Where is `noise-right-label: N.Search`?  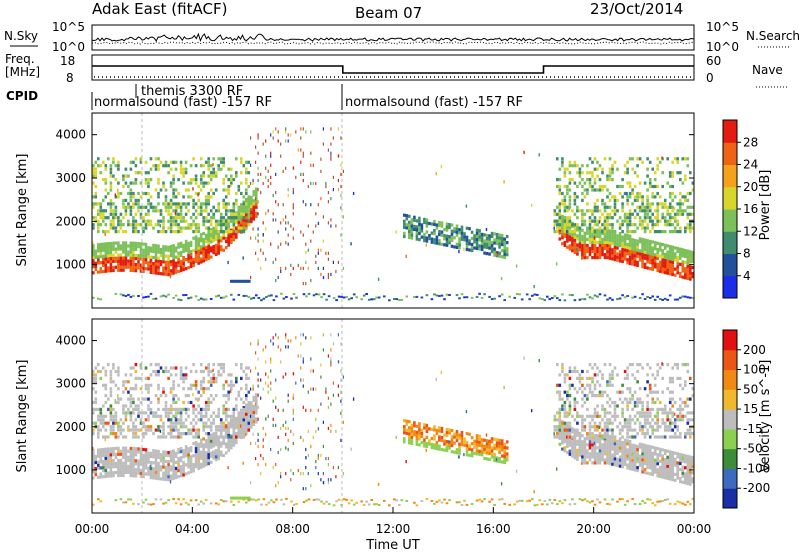
noise-right-label: N.Search is located at coordinates (773, 36).